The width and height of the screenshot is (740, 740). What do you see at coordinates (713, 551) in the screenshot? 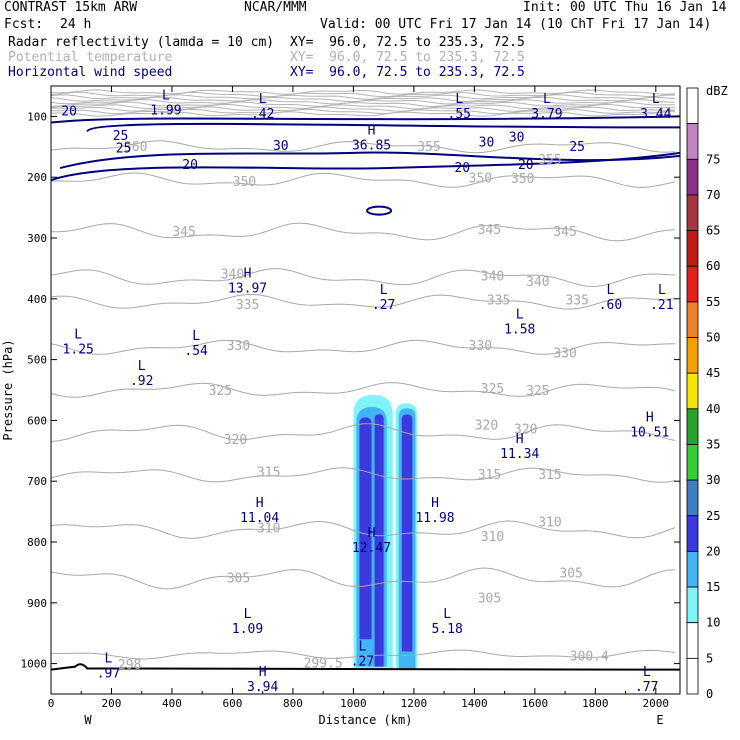
I see `colorbar-label: 20` at bounding box center [713, 551].